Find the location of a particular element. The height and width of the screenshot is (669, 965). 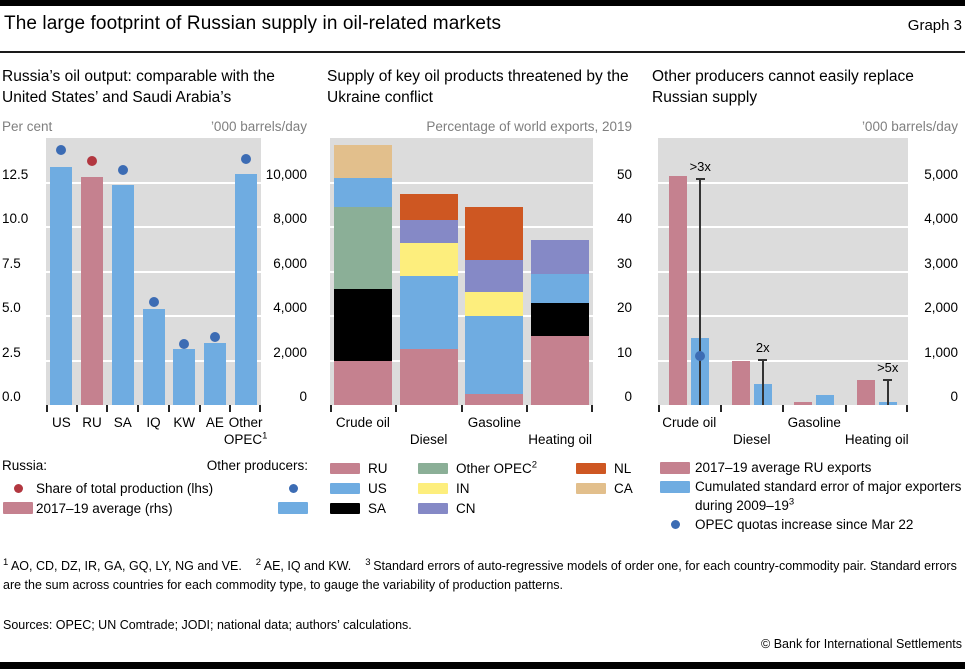

y-axis-tick-label: 12.5 is located at coordinates (15, 174).